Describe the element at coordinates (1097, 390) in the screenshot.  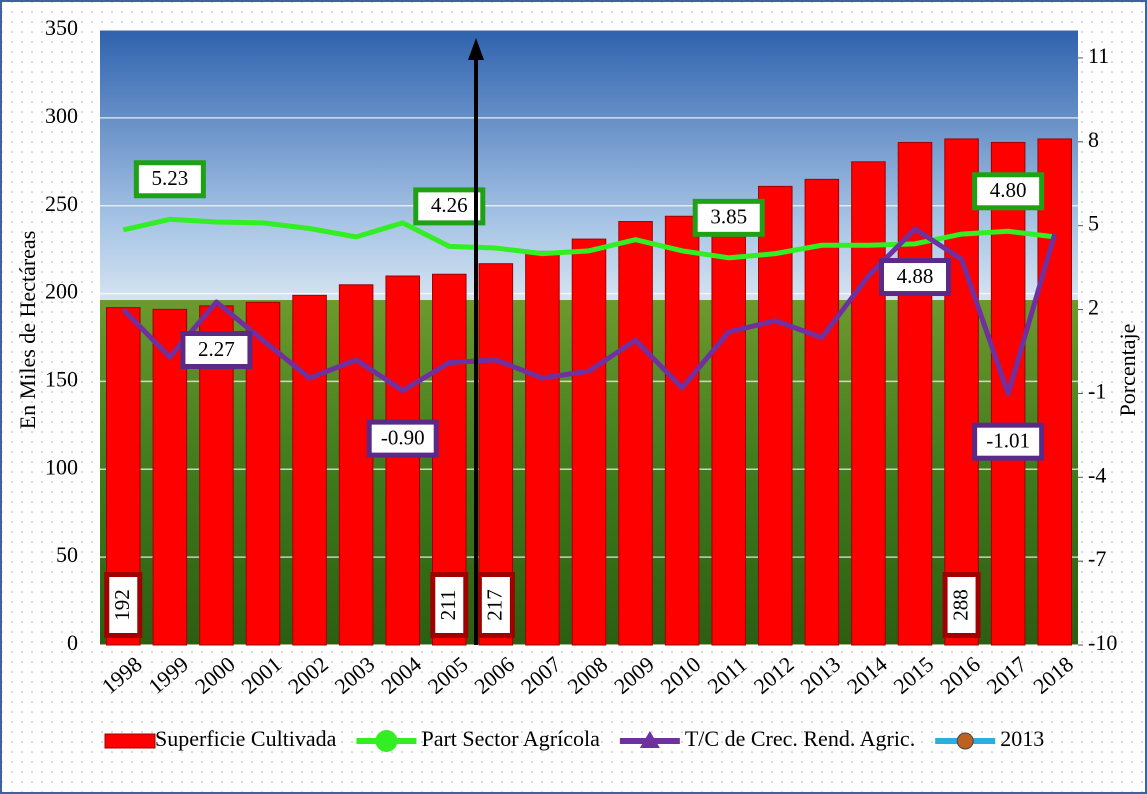
I see `y2-tick-label: -1` at that location.